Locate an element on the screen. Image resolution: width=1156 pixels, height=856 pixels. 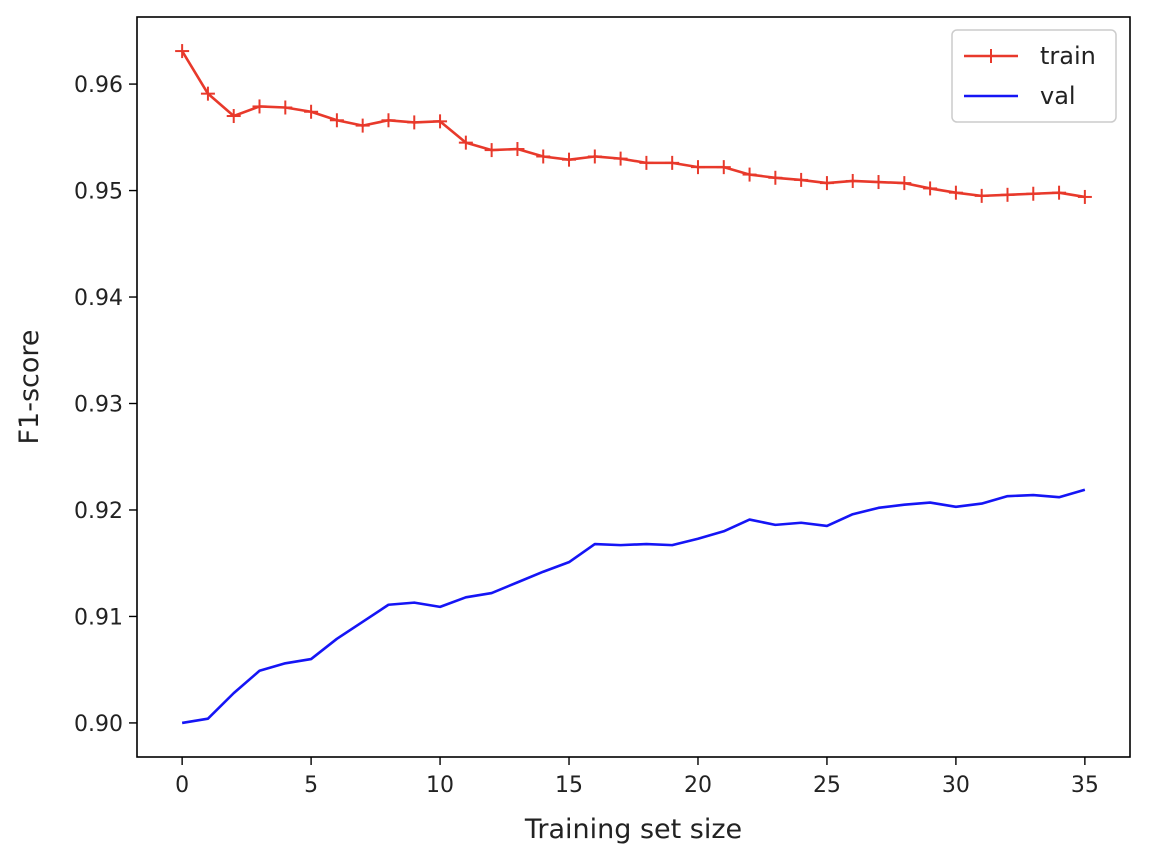
y-tick-label: 0.90 is located at coordinates (98, 724).